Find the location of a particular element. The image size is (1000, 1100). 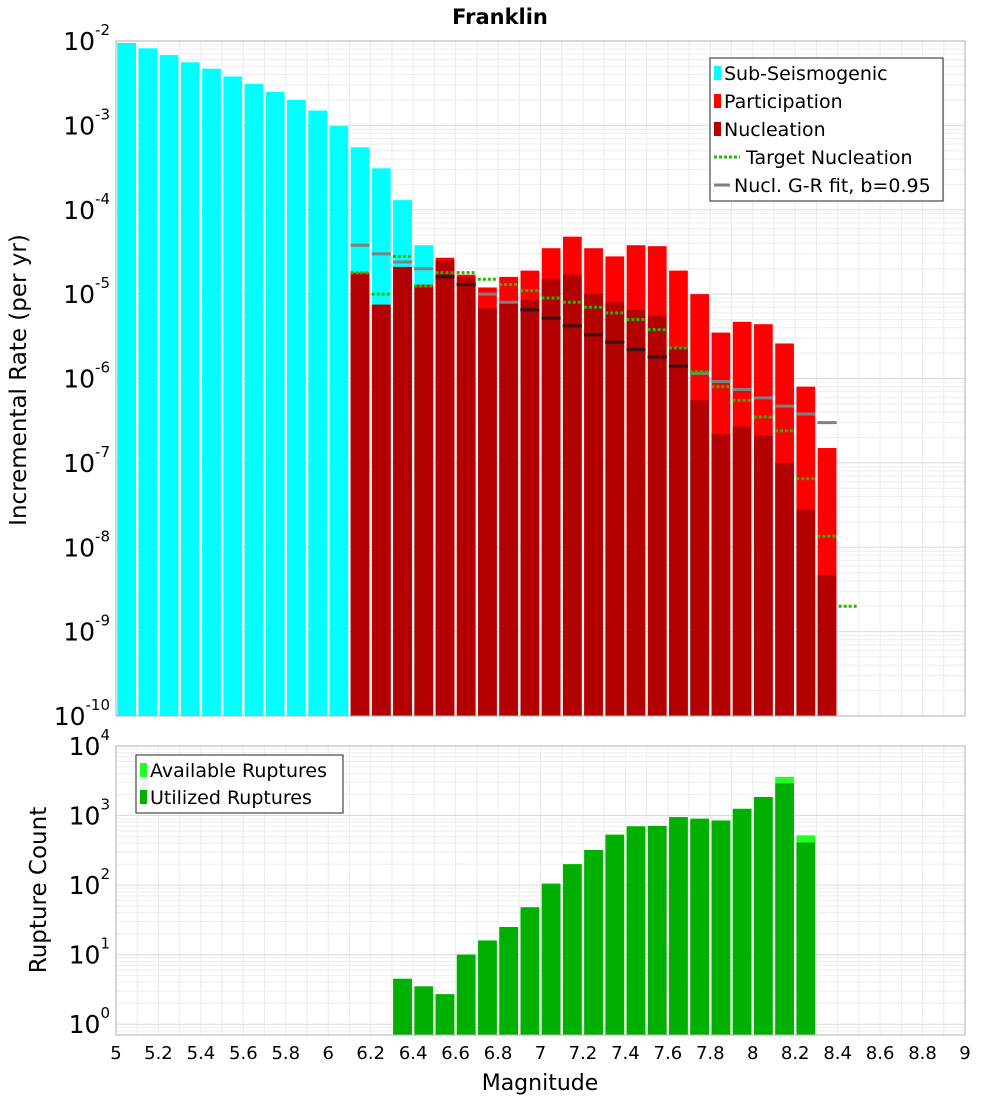

y-tick-label: 10⁻² is located at coordinates (86, 38).